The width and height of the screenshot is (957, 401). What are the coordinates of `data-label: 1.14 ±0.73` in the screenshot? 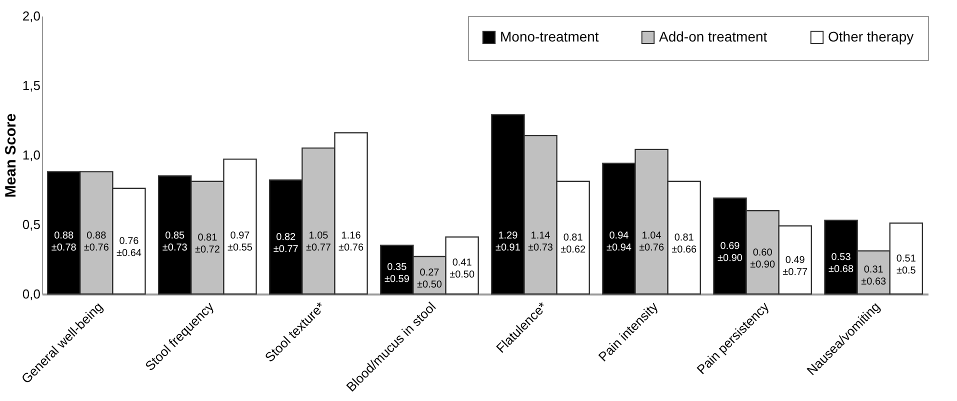 It's located at (541, 242).